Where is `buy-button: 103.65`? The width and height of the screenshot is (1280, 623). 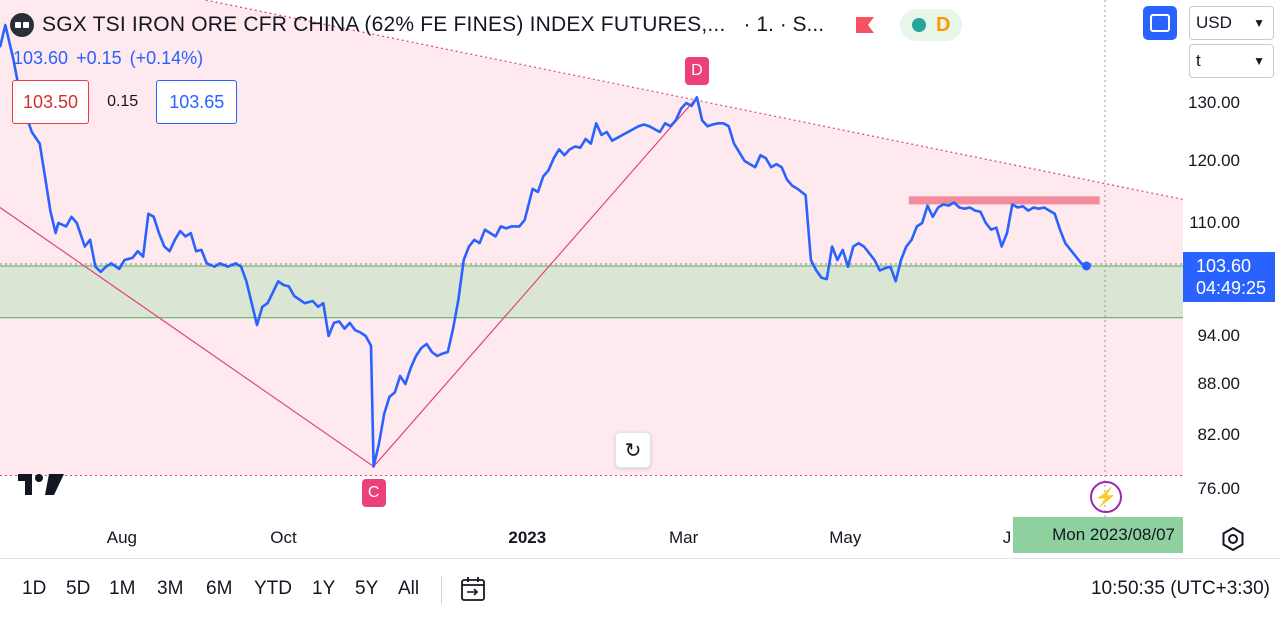
buy-button: 103.65 is located at coordinates (197, 102).